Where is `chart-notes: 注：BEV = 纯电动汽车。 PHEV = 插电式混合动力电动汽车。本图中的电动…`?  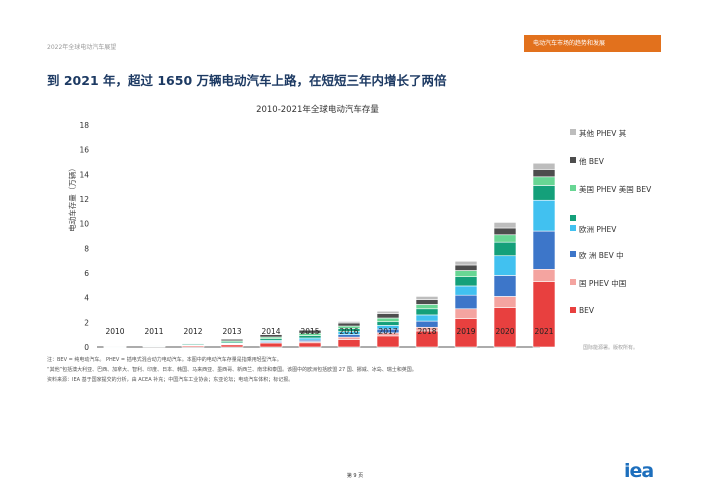 chart-notes: 注：BEV = 纯电动汽车。 PHEV = 插电式混合动力电动汽车。本图中的电动… is located at coordinates (232, 370).